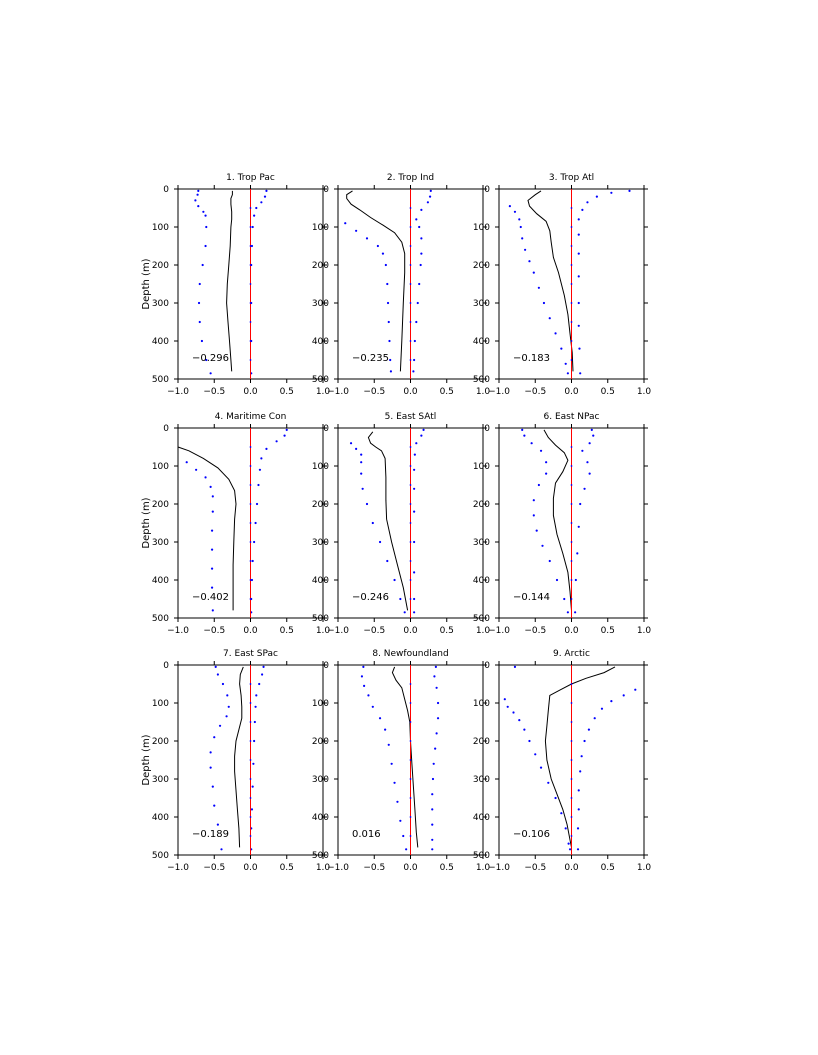 The image size is (818, 1055). Describe the element at coordinates (250, 284) in the screenshot. I see `series-zero` at that location.